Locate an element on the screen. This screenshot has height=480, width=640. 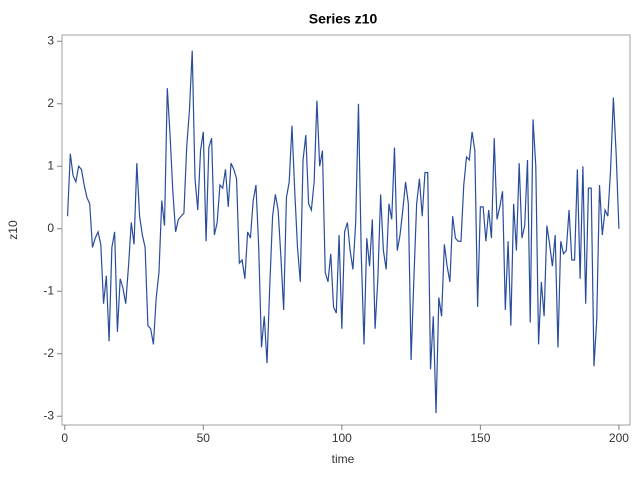
y-tick-label: 2 is located at coordinates (50, 103).